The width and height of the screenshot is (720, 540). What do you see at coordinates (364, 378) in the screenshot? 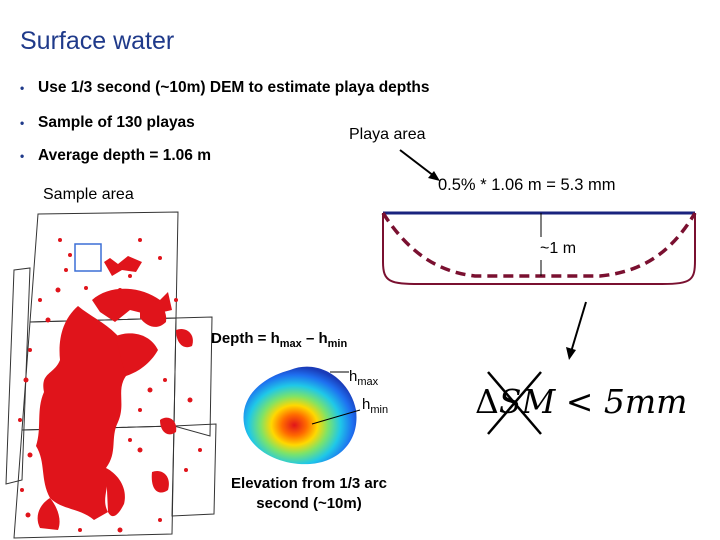
I see `hmax-label: hmax` at bounding box center [364, 378].